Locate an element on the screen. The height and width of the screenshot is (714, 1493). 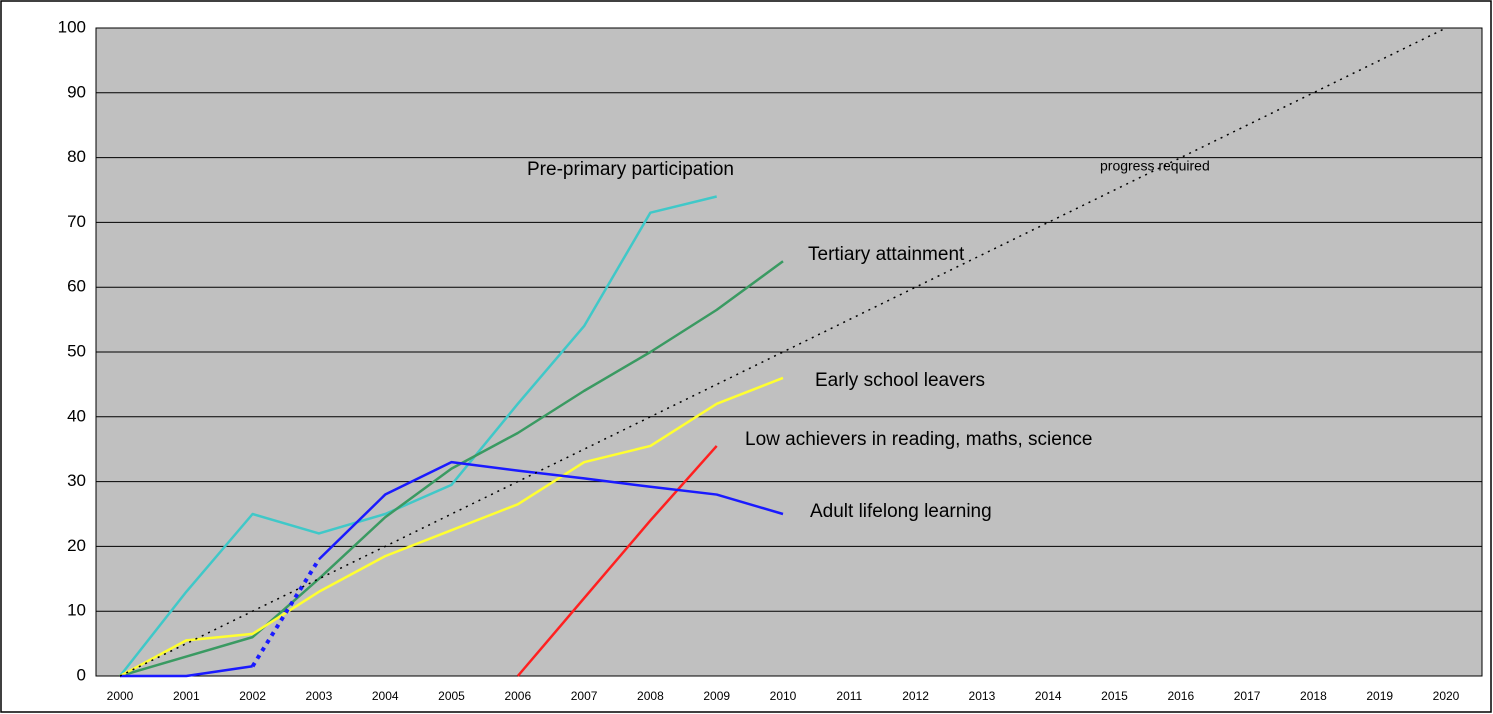
series-label: progress required is located at coordinates (1155, 166).